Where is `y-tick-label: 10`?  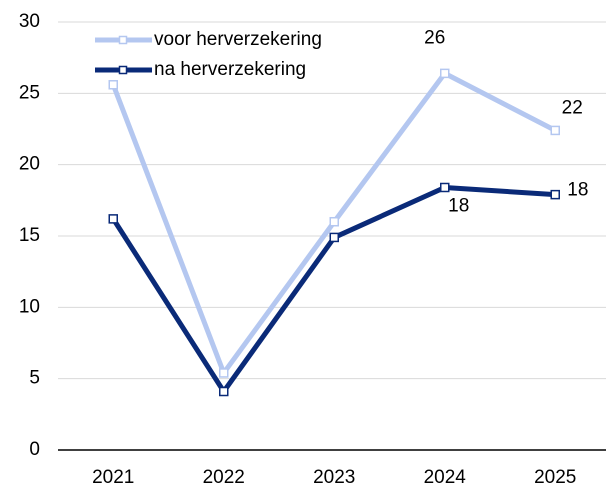 y-tick-label: 10 is located at coordinates (29, 306).